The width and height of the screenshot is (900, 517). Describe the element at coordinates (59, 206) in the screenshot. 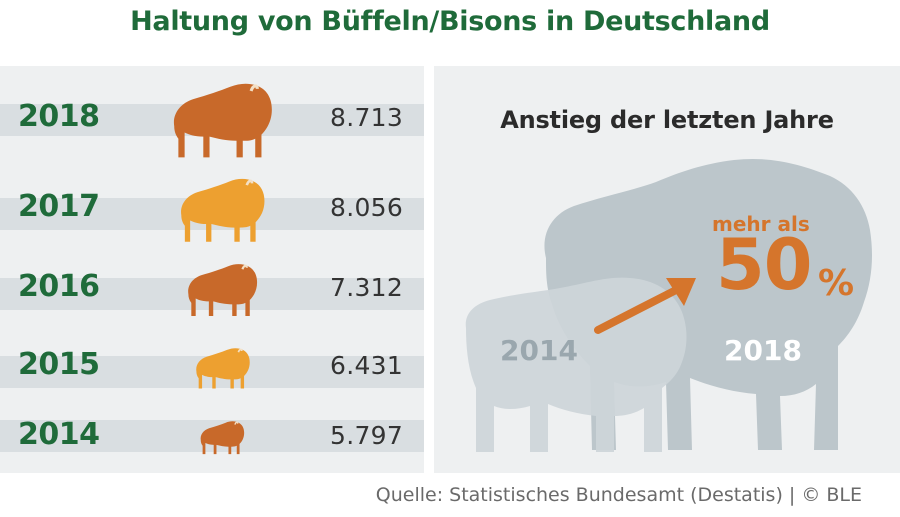

I see `year-label: 2017` at that location.